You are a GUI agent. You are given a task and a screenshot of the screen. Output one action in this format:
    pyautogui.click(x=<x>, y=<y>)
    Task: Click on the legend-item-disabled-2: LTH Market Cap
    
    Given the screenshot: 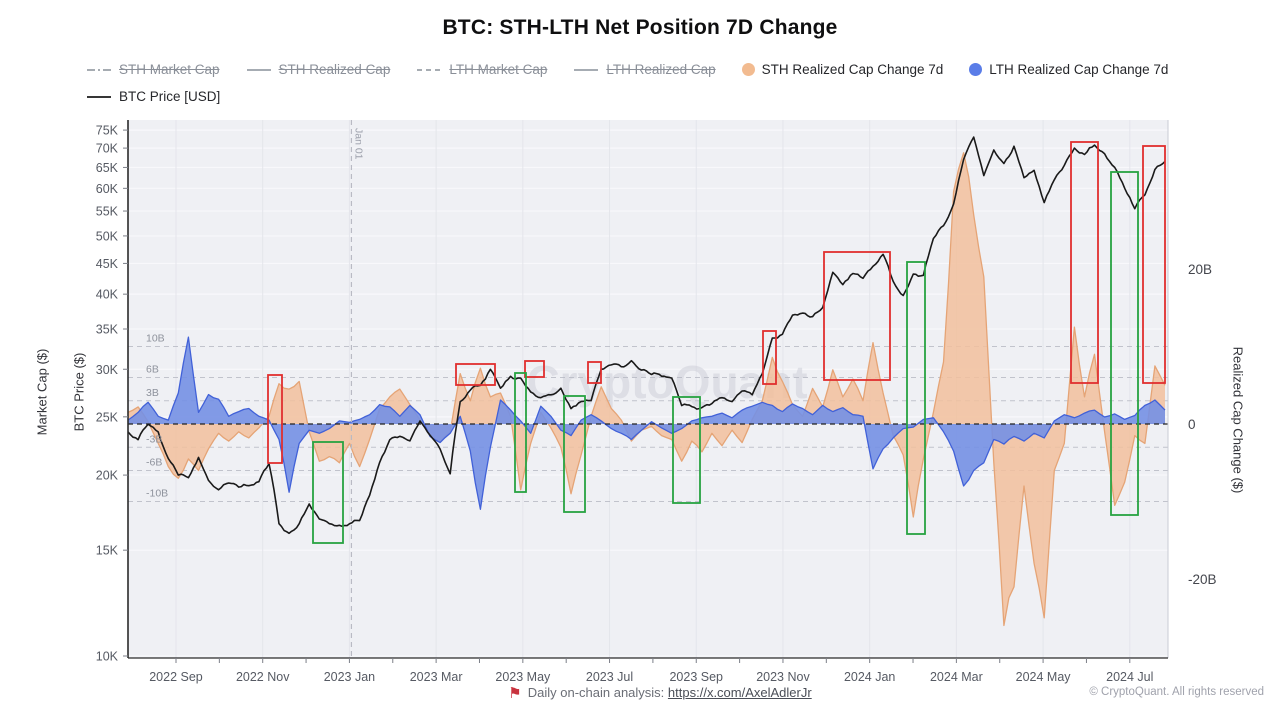 What is the action you would take?
    pyautogui.click(x=481, y=69)
    